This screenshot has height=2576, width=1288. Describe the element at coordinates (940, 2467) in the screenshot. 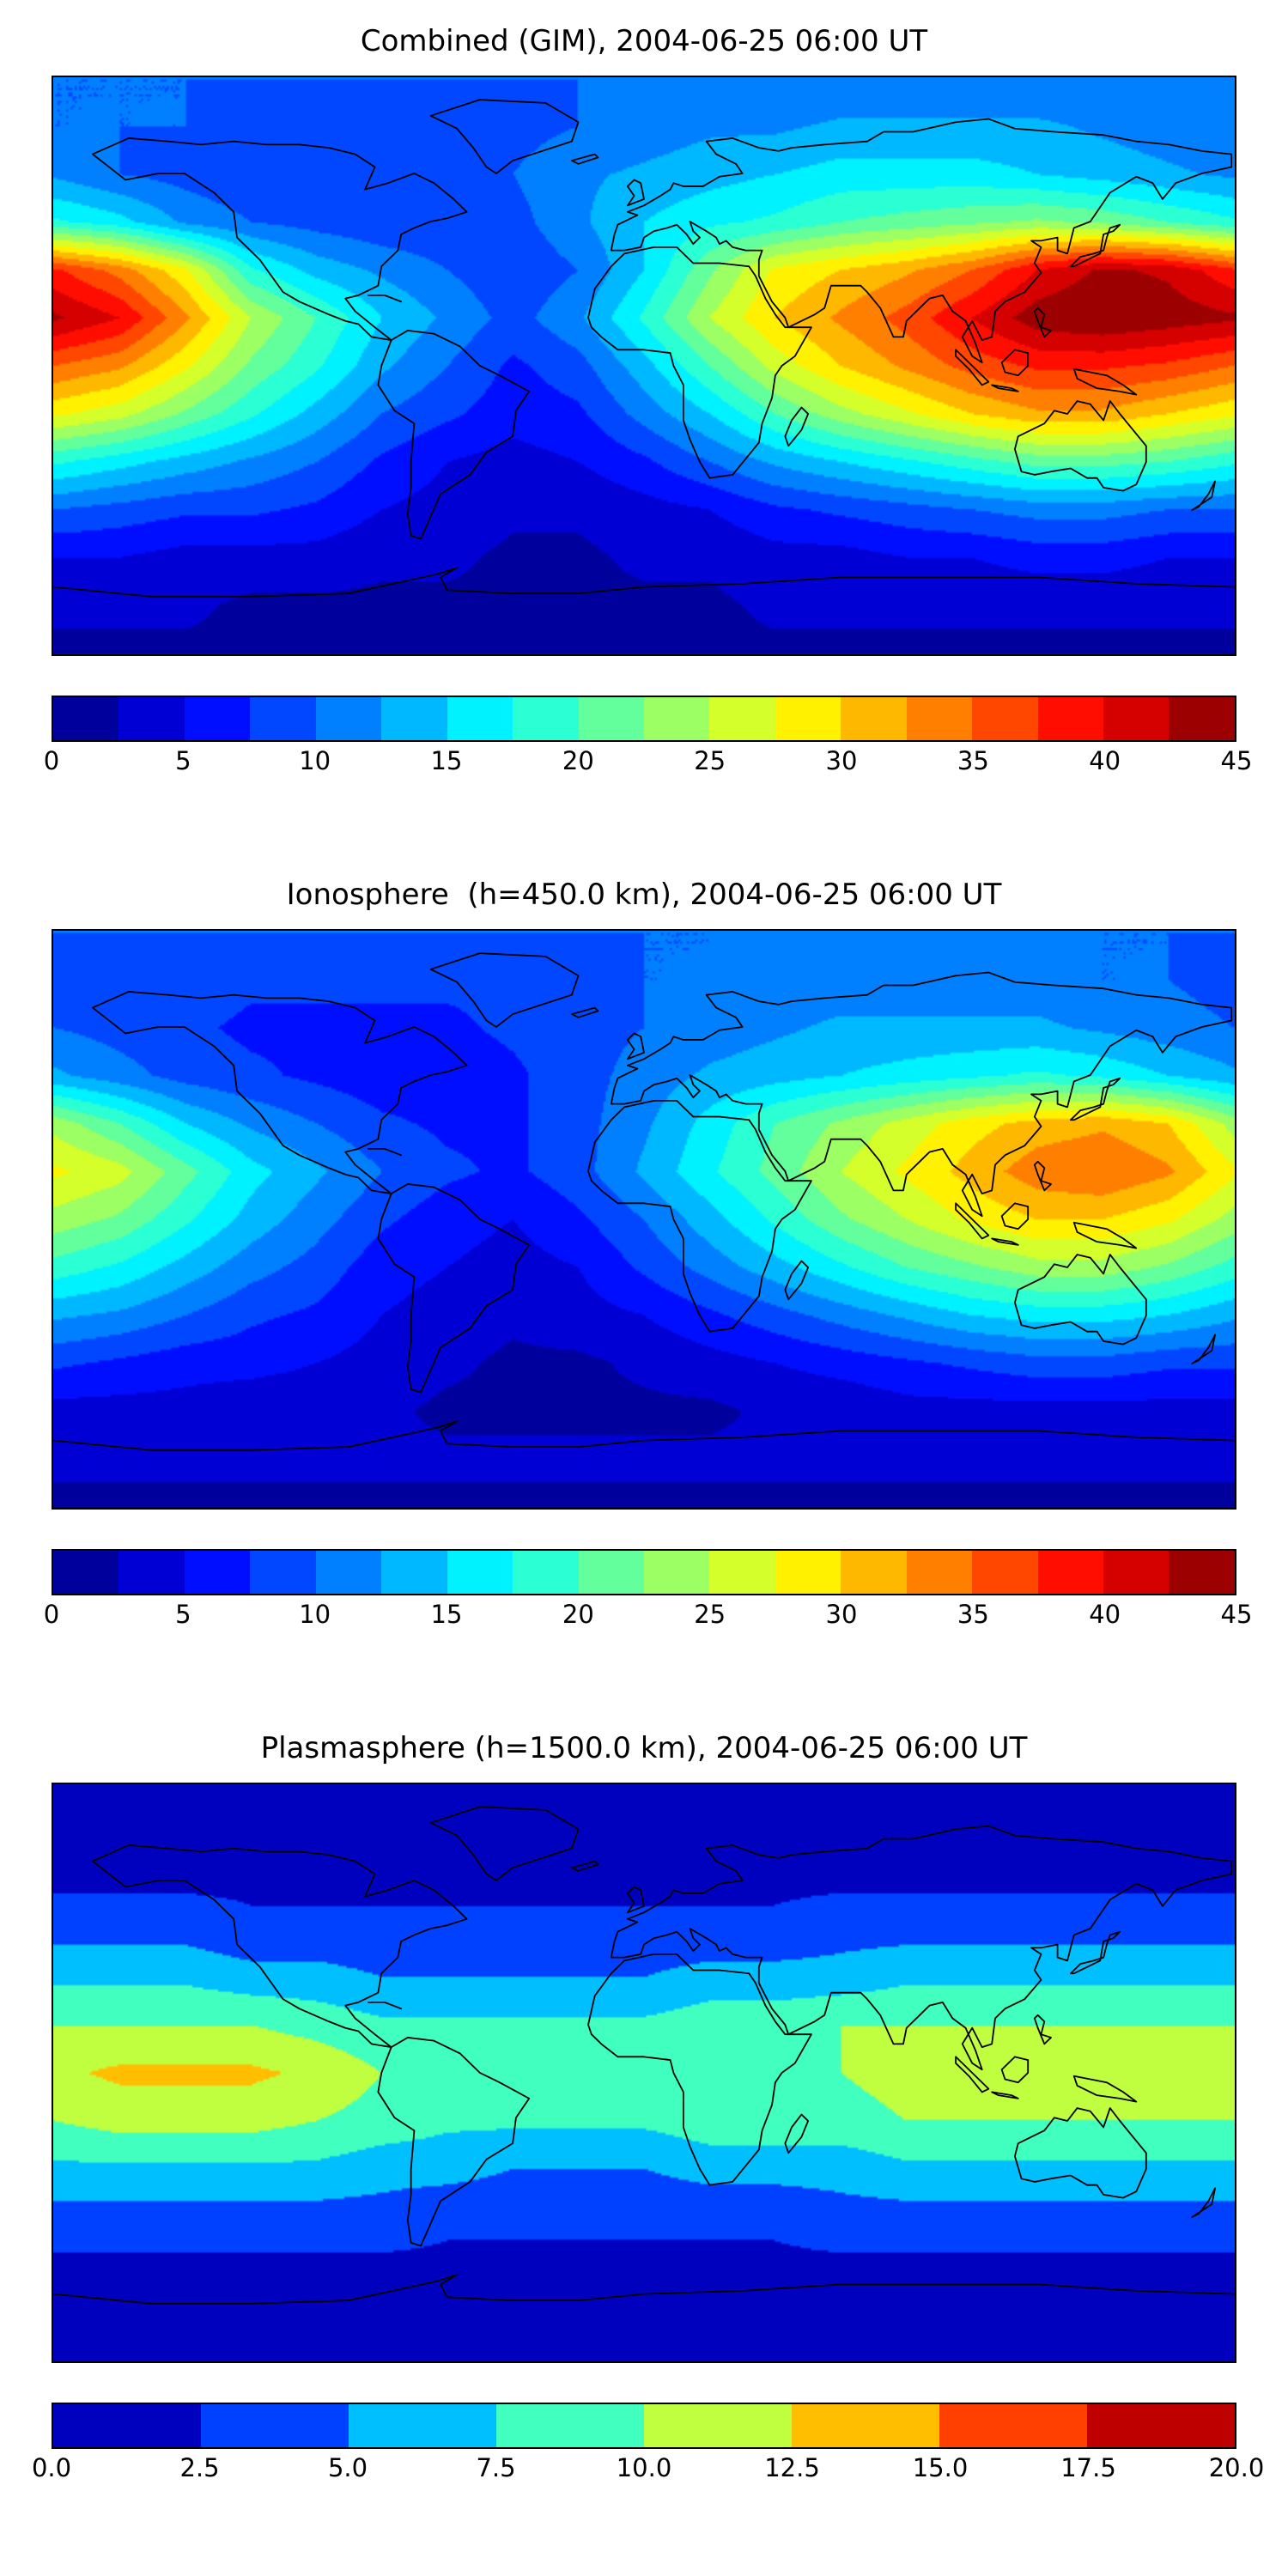

I see `colorbar-tick-label: 15.0` at that location.